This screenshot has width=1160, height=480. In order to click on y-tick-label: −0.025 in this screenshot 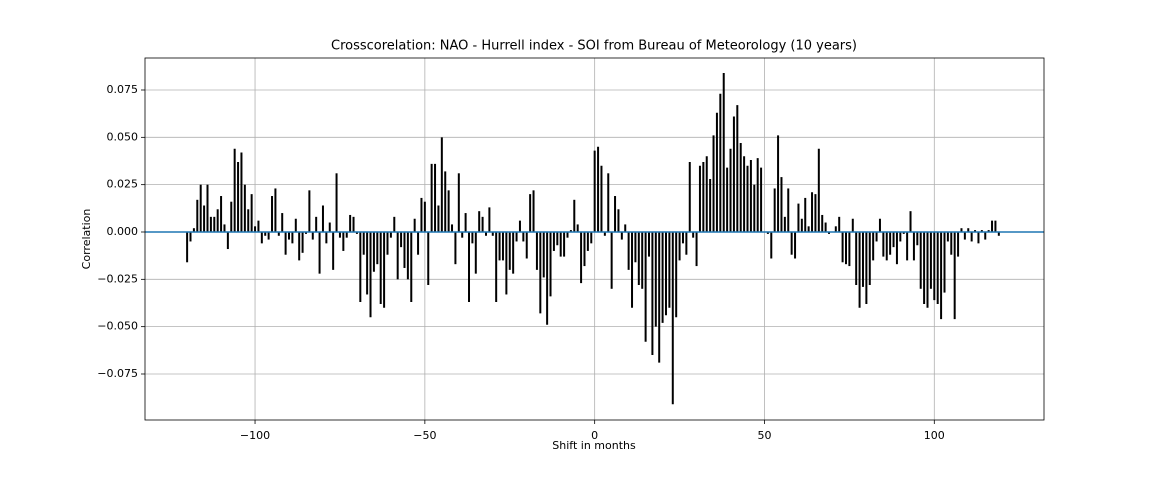, I will do `click(117, 278)`.